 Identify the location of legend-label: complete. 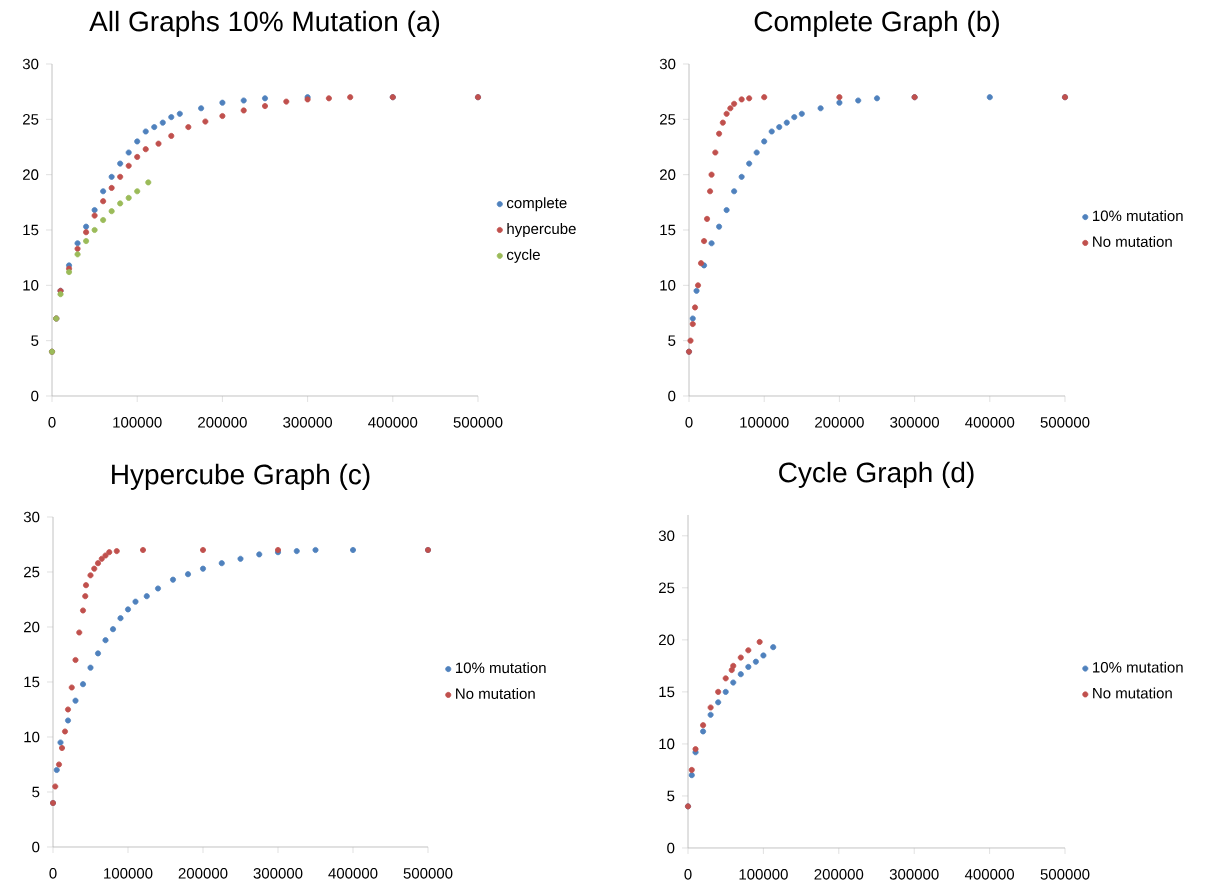
(537, 204).